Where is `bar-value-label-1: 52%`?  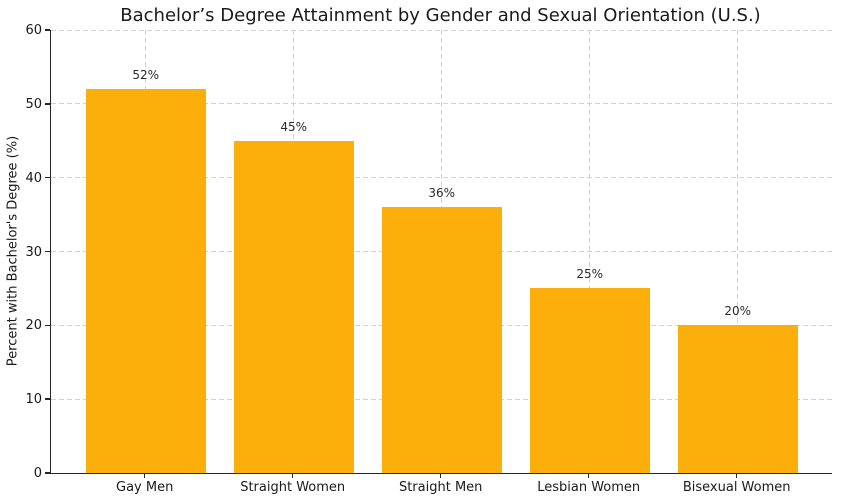
bar-value-label-1: 52% is located at coordinates (146, 75).